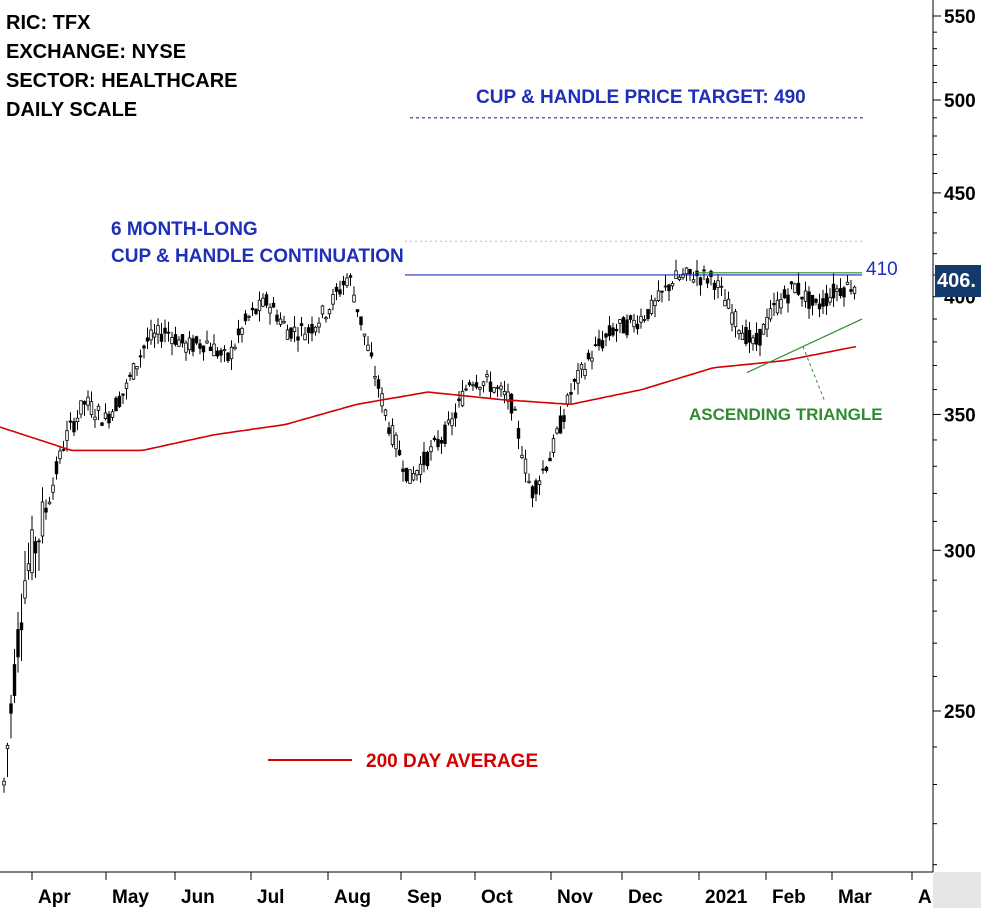 The height and width of the screenshot is (908, 981). I want to click on pattern-label-line2: CUP & HANDLE CONTINUATION, so click(257, 256).